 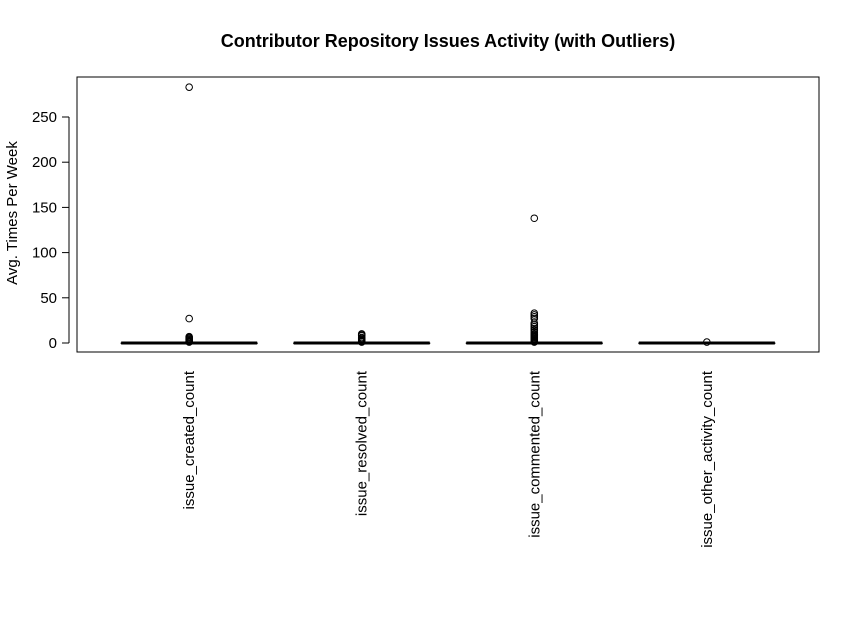 I want to click on x-tick-label: issue_other_activity_count, so click(x=707, y=459).